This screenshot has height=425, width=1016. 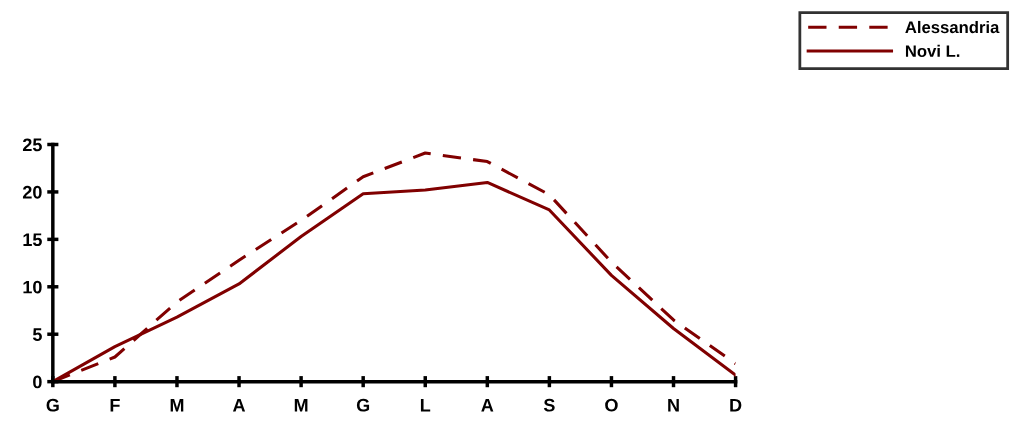 What do you see at coordinates (32, 287) in the screenshot?
I see `y-tick-label: 10` at bounding box center [32, 287].